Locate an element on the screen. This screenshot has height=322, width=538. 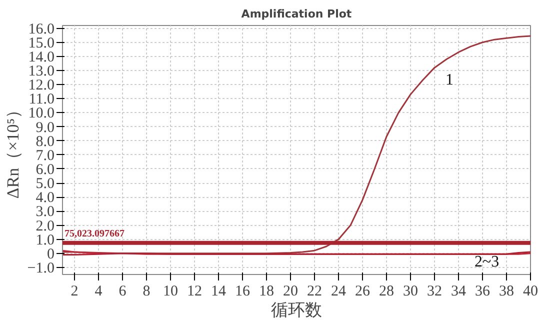
x-tick-label: 38 is located at coordinates (506, 292).